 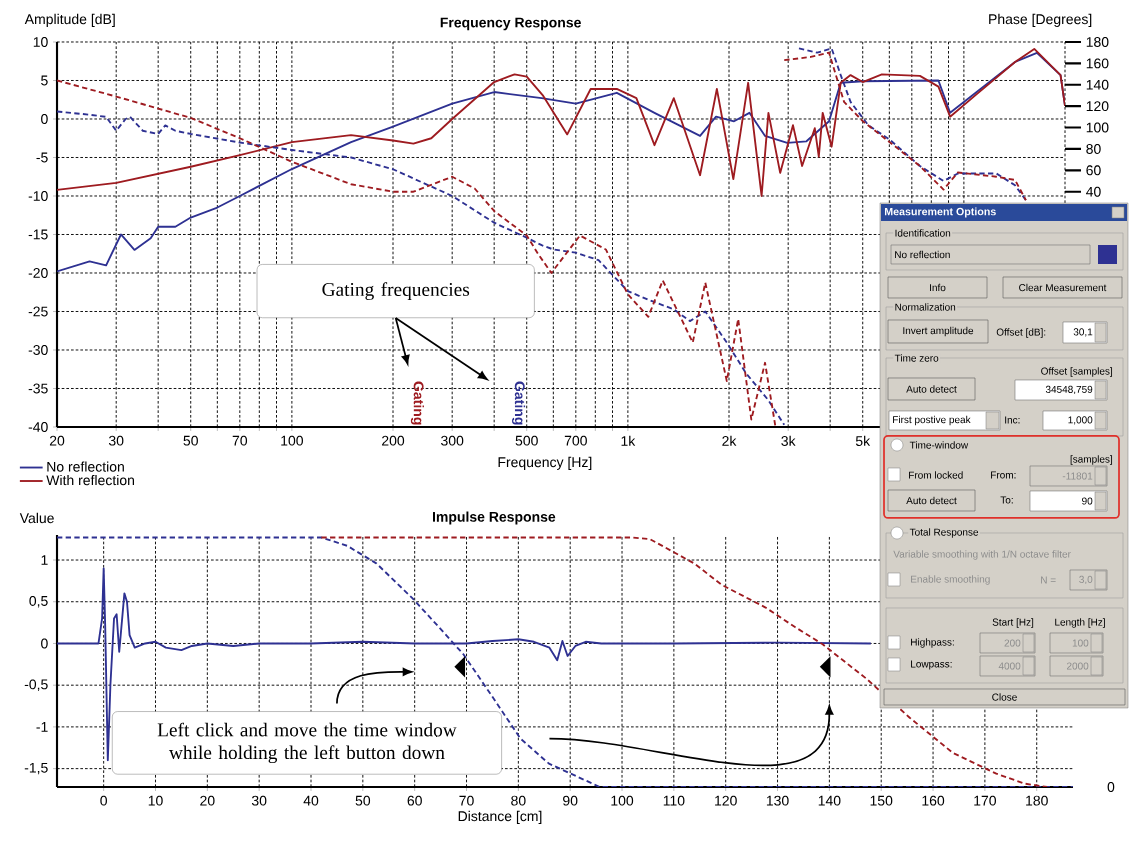 I want to click on text: To:, so click(x=1006, y=500).